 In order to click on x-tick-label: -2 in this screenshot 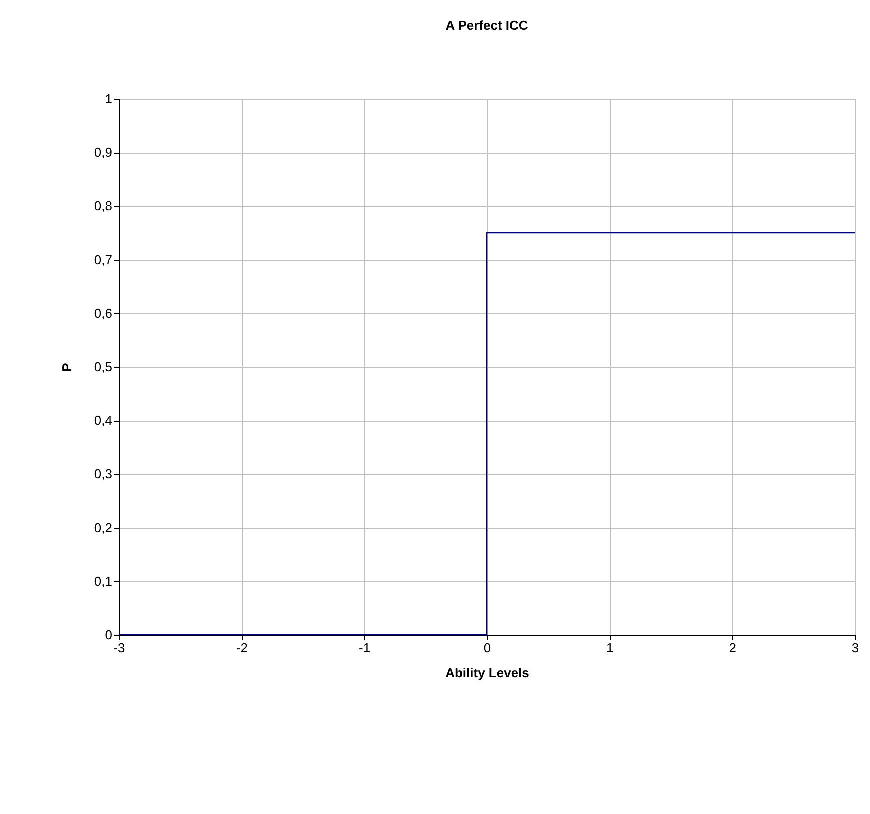, I will do `click(242, 648)`.